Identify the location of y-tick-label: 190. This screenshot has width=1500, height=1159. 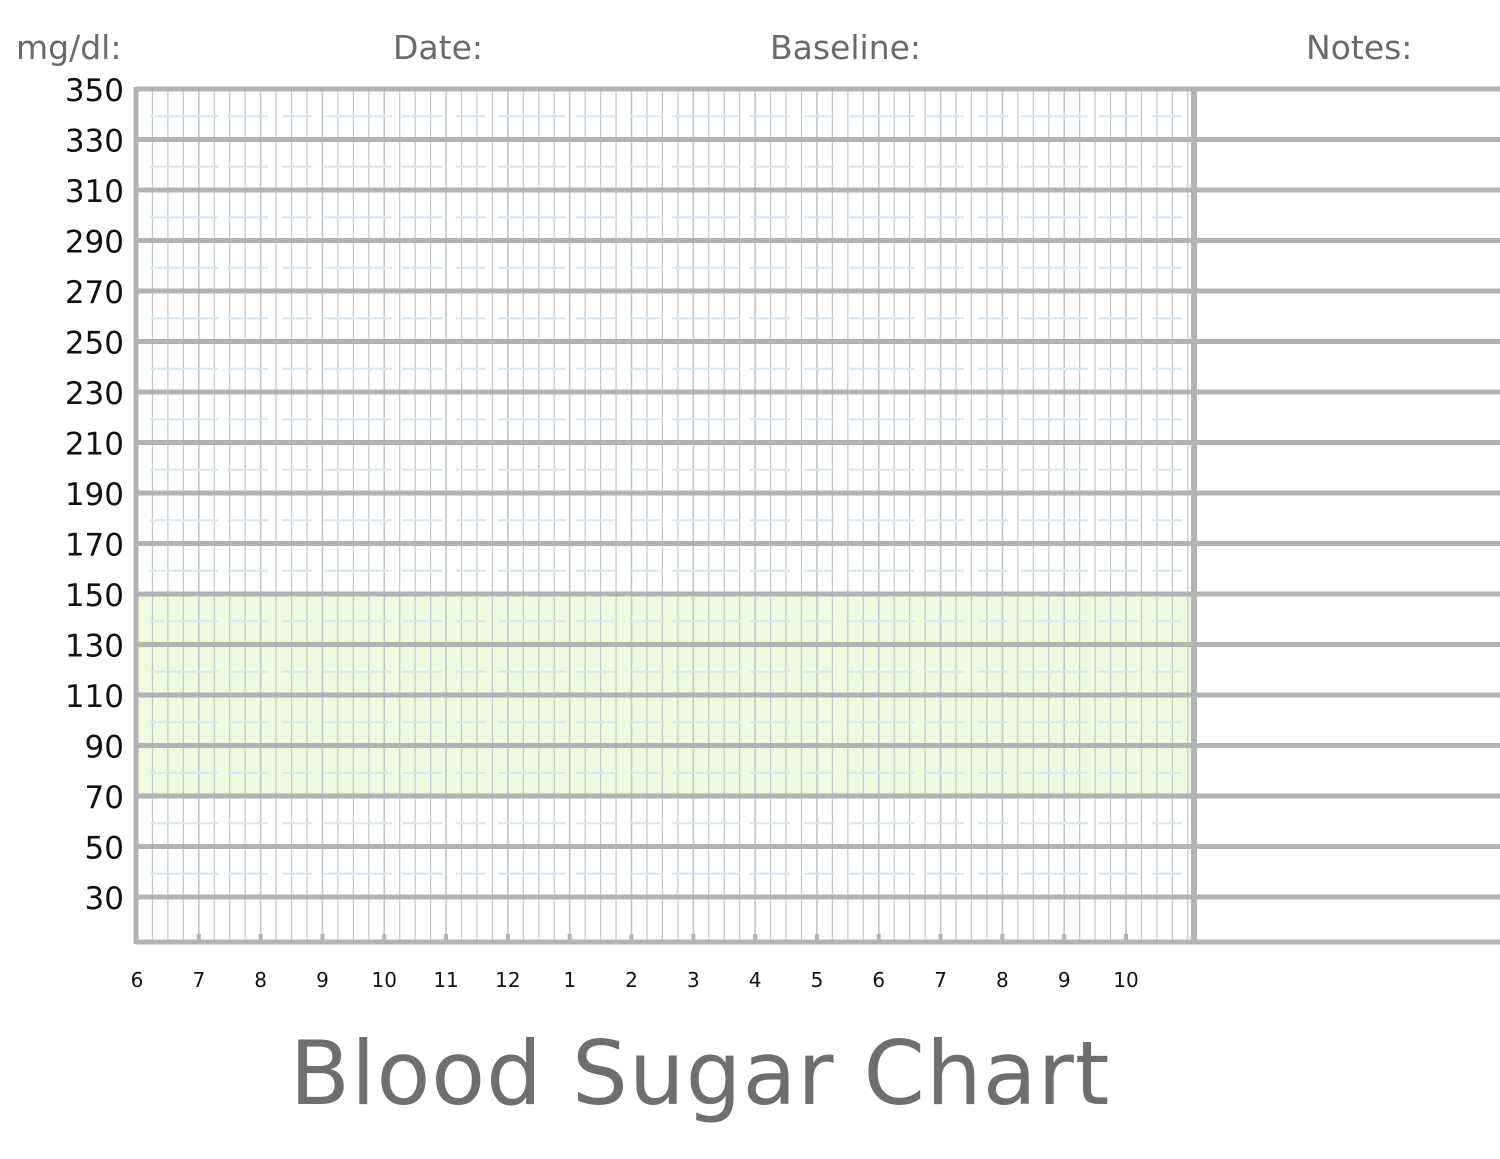
(94, 495).